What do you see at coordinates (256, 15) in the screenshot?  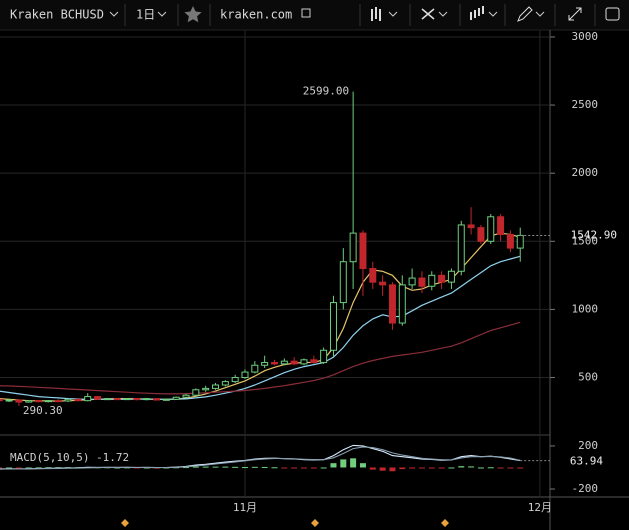 I see `site: kraken.com` at bounding box center [256, 15].